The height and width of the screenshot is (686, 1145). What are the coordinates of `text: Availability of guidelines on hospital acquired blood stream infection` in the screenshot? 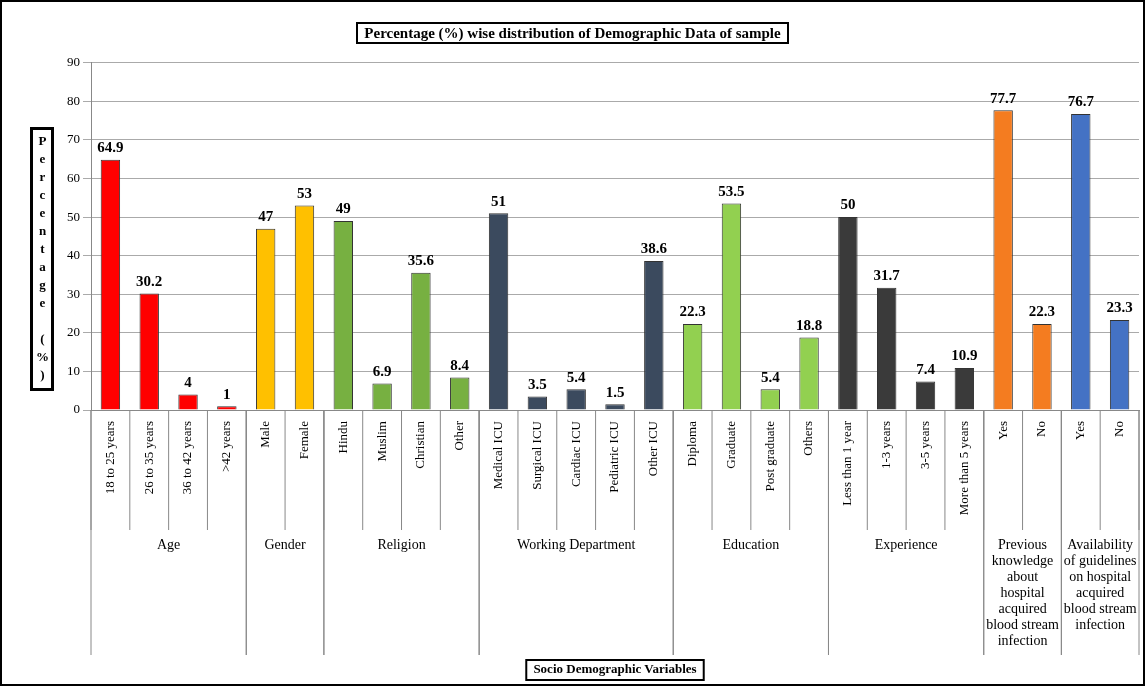 It's located at (1100, 584).